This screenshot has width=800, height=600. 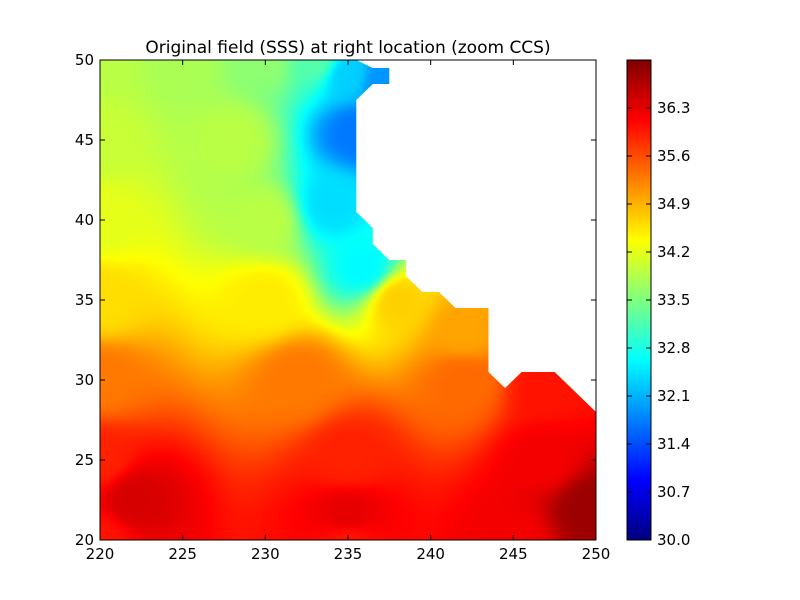 What do you see at coordinates (673, 204) in the screenshot?
I see `colorbar-tick-label: 34.9` at bounding box center [673, 204].